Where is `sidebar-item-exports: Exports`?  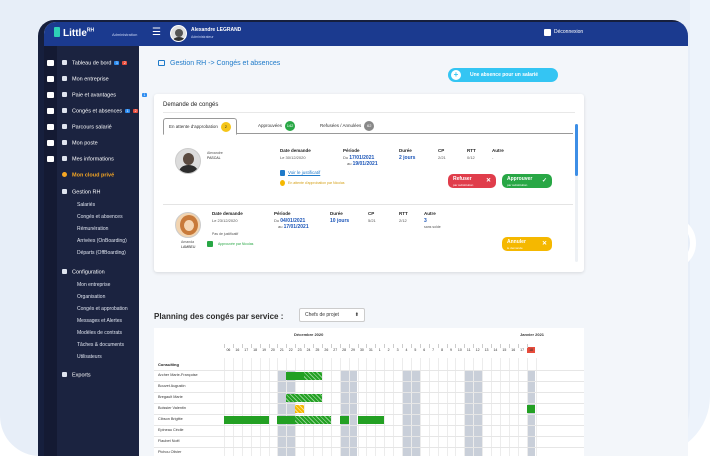
sidebar-item-exports: Exports is located at coordinates (76, 375).